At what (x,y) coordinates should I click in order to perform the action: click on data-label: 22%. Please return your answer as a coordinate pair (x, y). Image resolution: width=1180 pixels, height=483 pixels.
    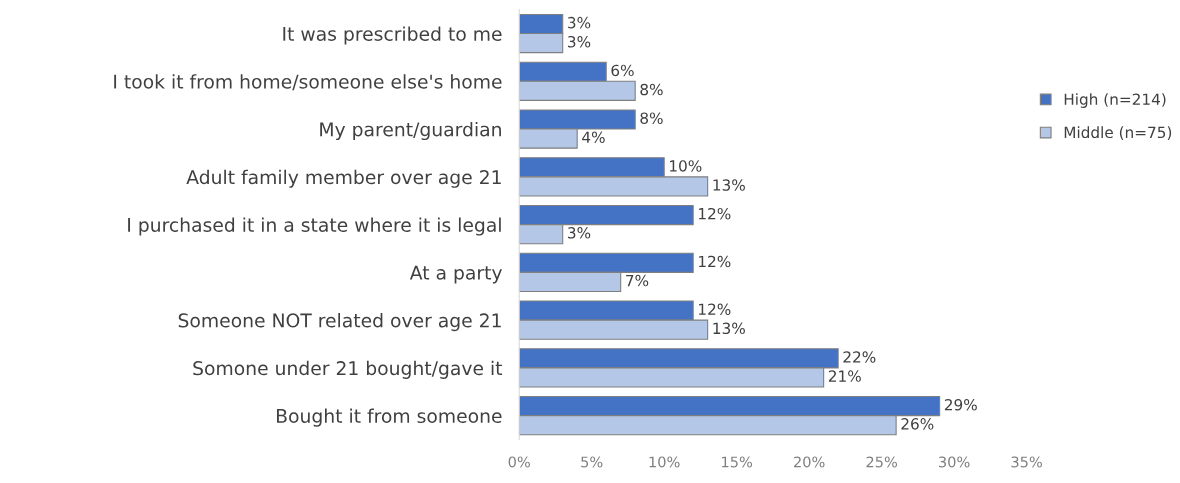
    Looking at the image, I should click on (859, 357).